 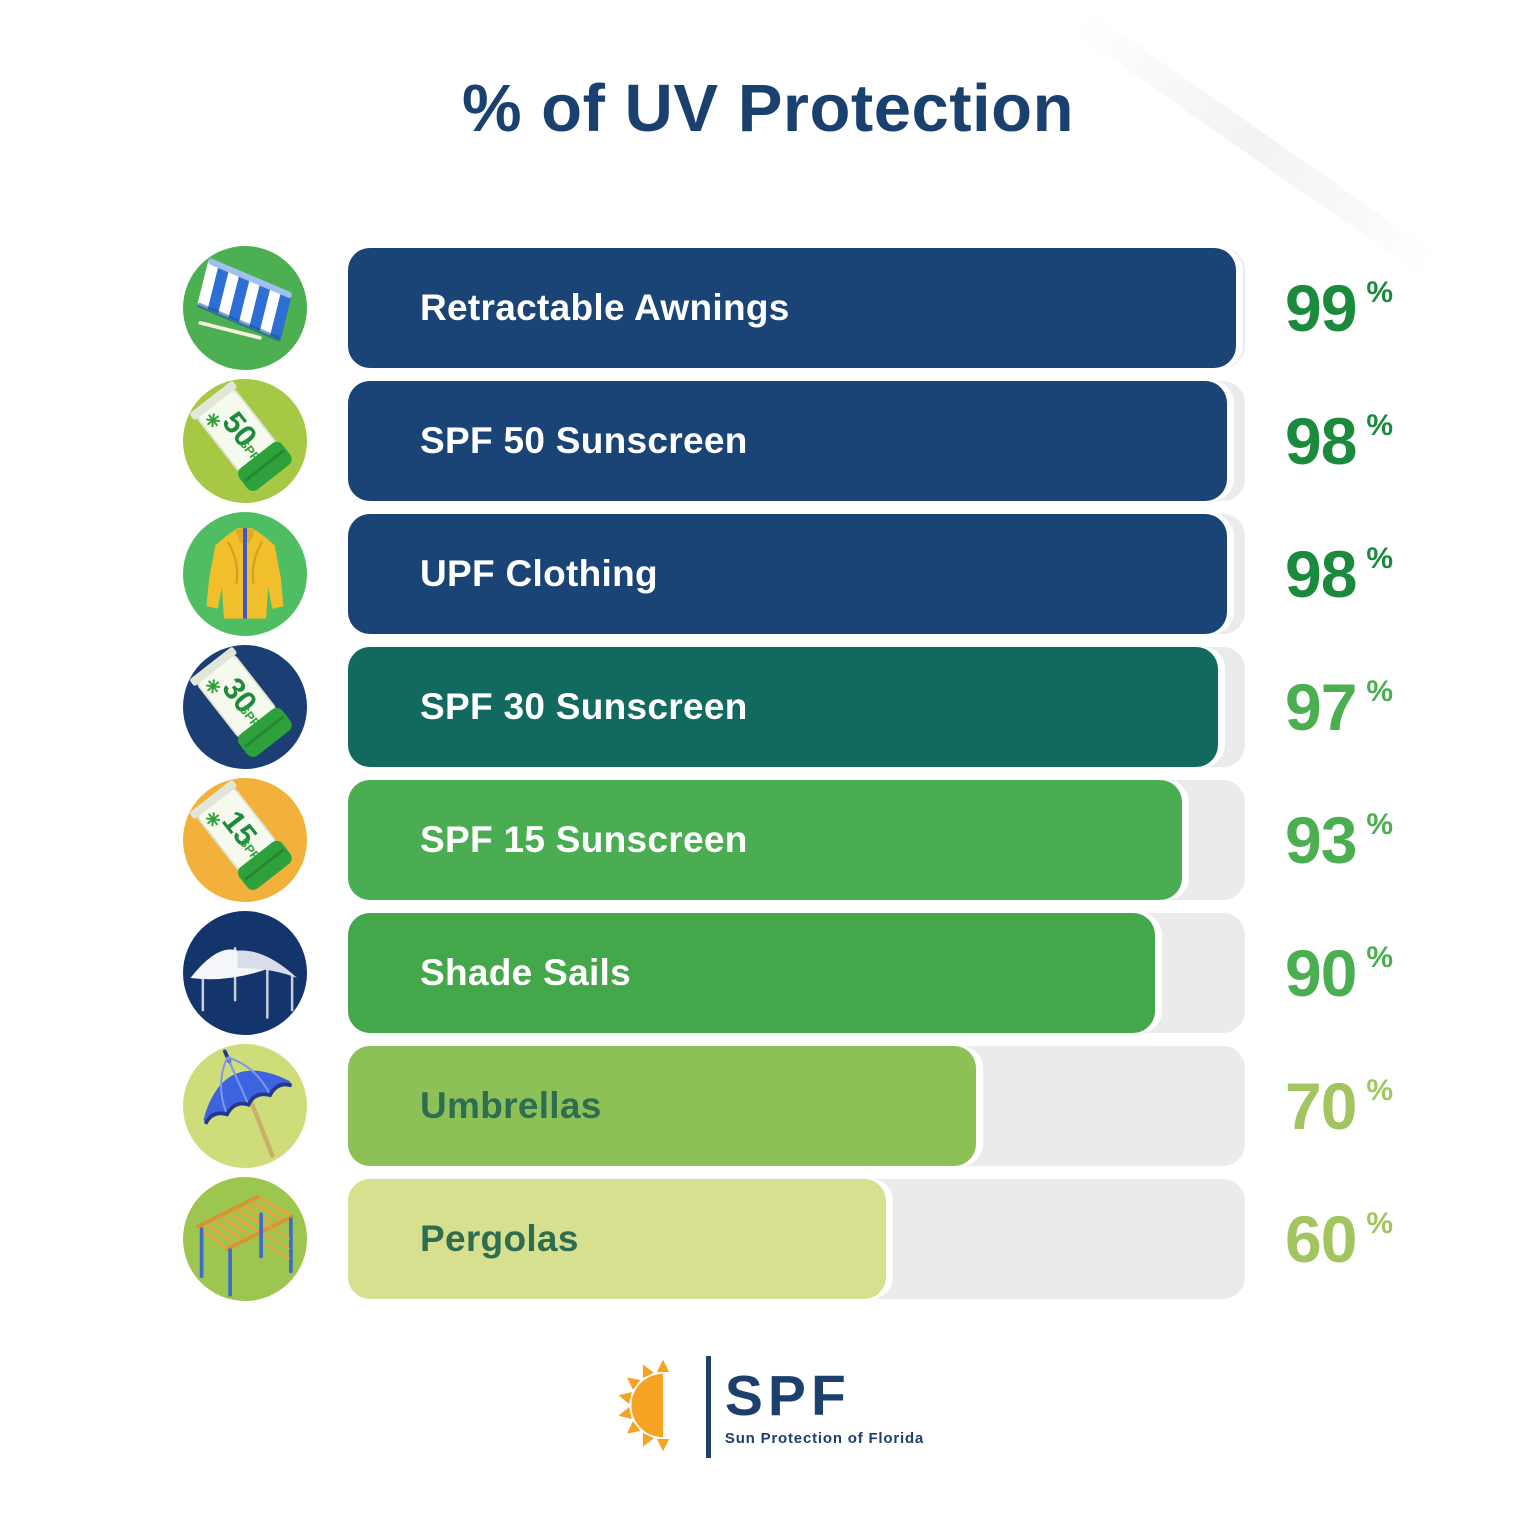 I want to click on percentage-value: 99 %, so click(x=1339, y=308).